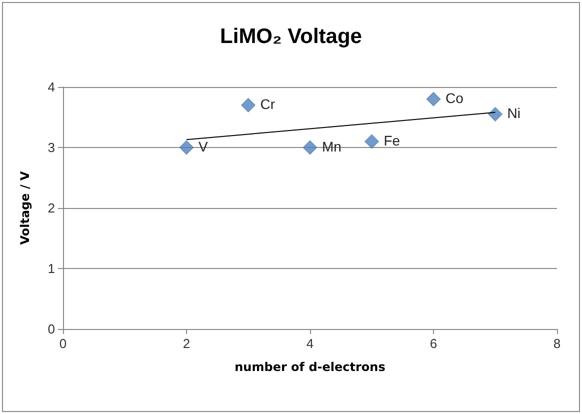 This screenshot has height=414, width=582. I want to click on x-tick-label: 4, so click(310, 343).